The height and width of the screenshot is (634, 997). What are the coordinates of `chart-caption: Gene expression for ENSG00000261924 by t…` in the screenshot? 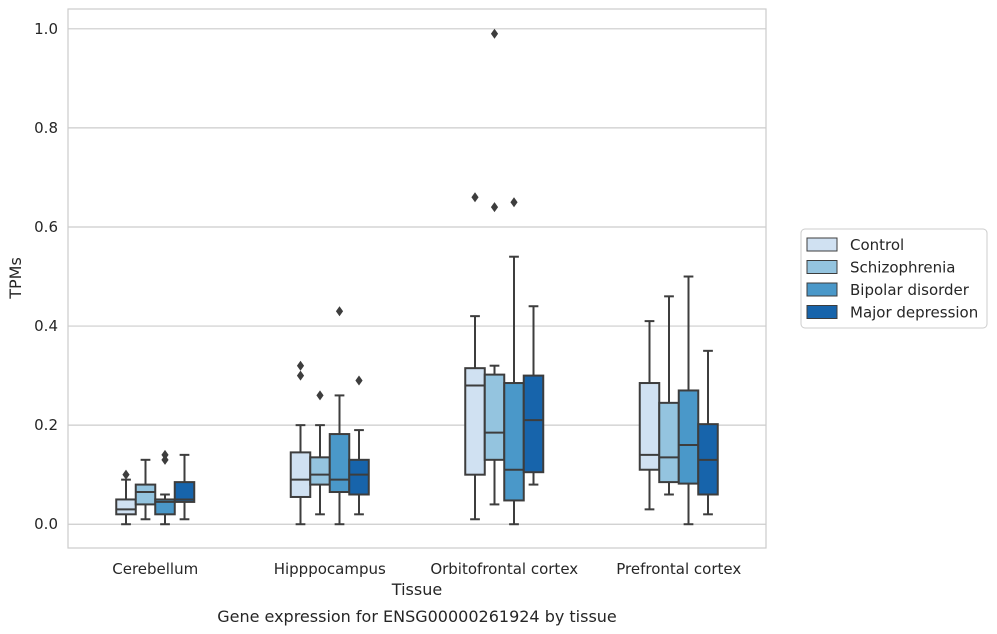 It's located at (417, 616).